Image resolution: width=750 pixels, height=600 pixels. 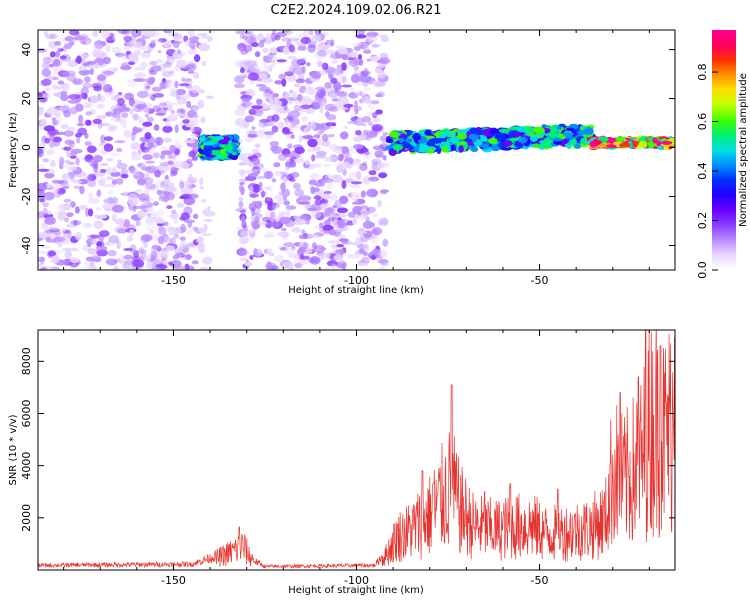 What do you see at coordinates (26, 413) in the screenshot?
I see `y-tick-label: 6000` at bounding box center [26, 413].